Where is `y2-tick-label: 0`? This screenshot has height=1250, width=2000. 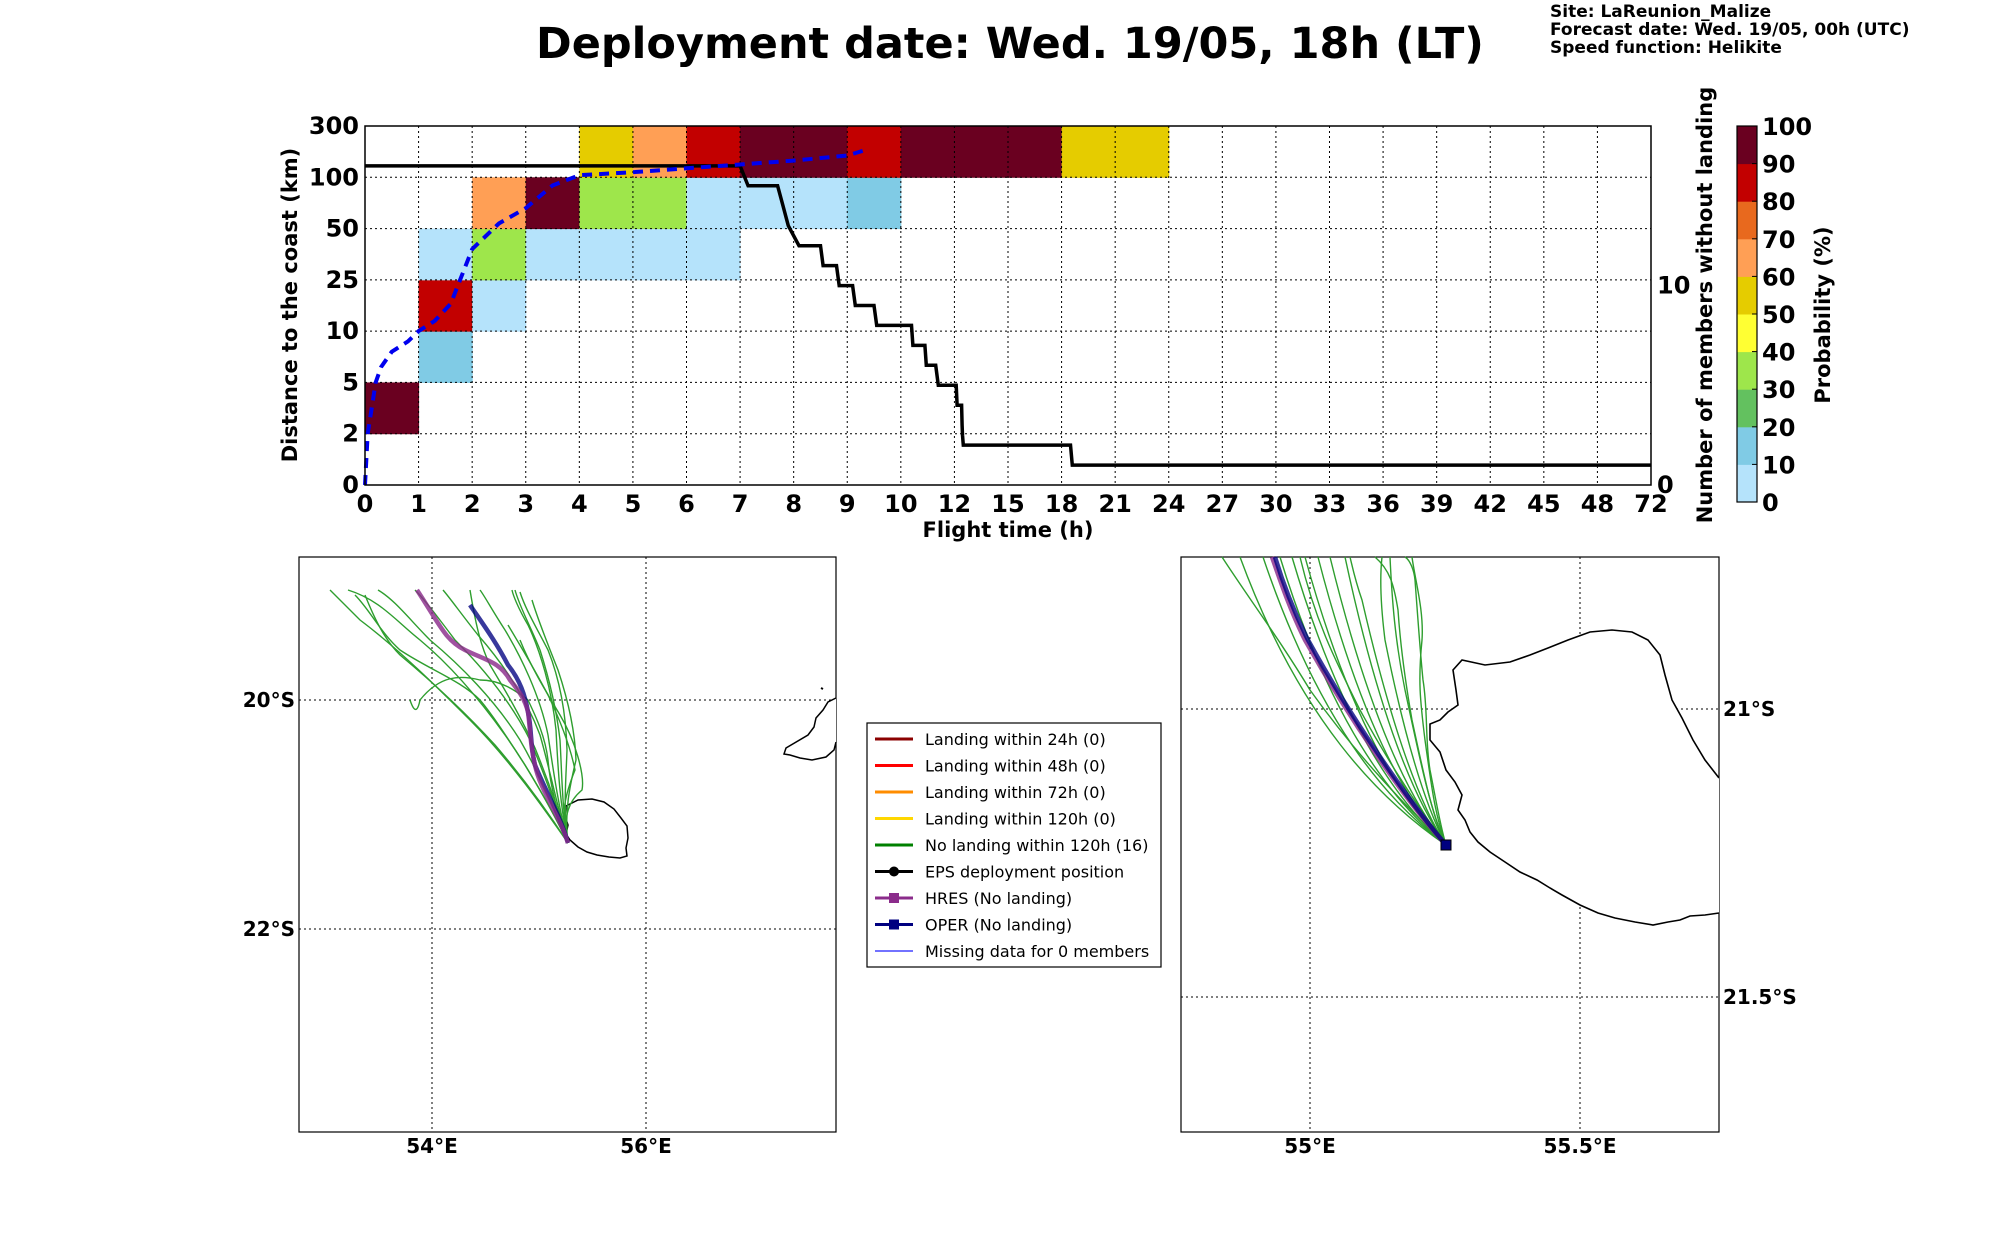
y2-tick-label: 0 is located at coordinates (1665, 485).